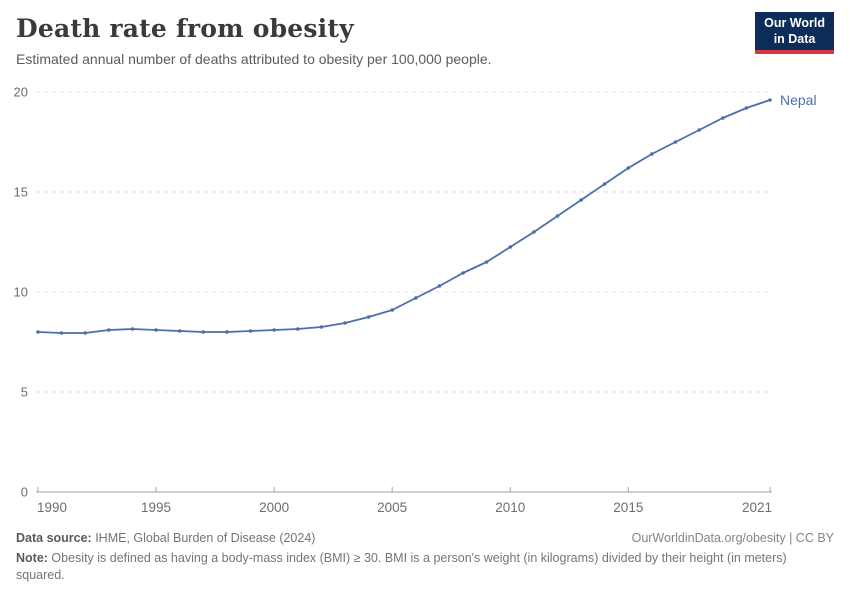  I want to click on x-tick-label: 1990, so click(52, 507).